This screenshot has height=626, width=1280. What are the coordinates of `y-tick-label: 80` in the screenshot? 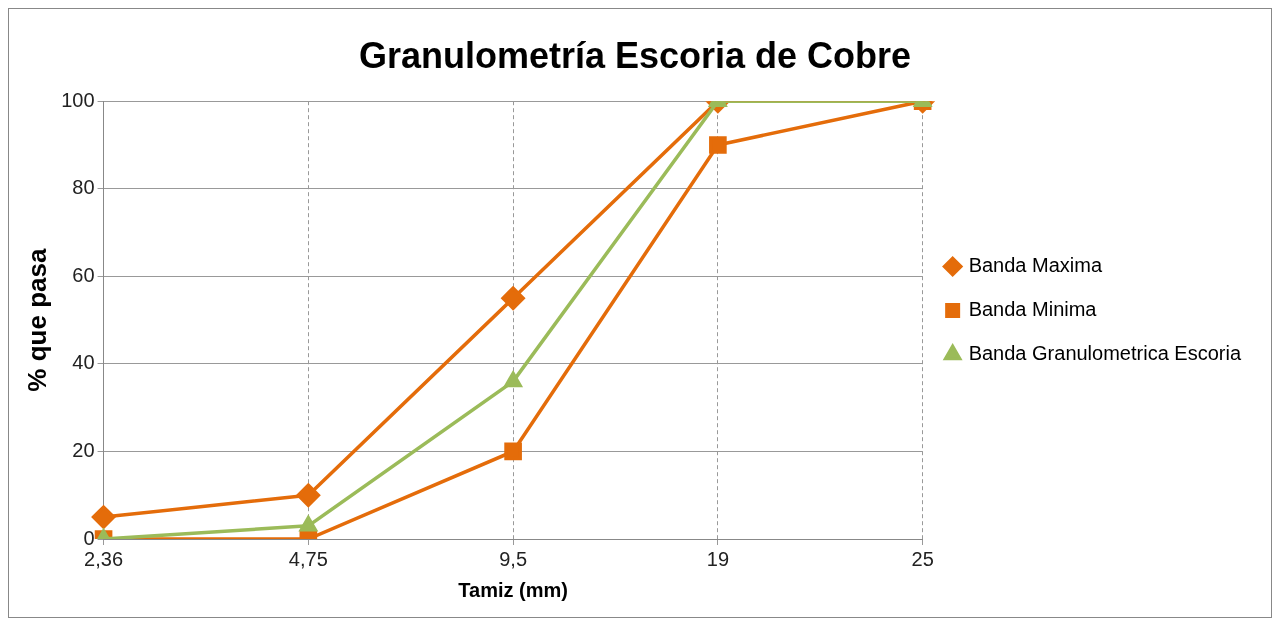 It's located at (83, 187).